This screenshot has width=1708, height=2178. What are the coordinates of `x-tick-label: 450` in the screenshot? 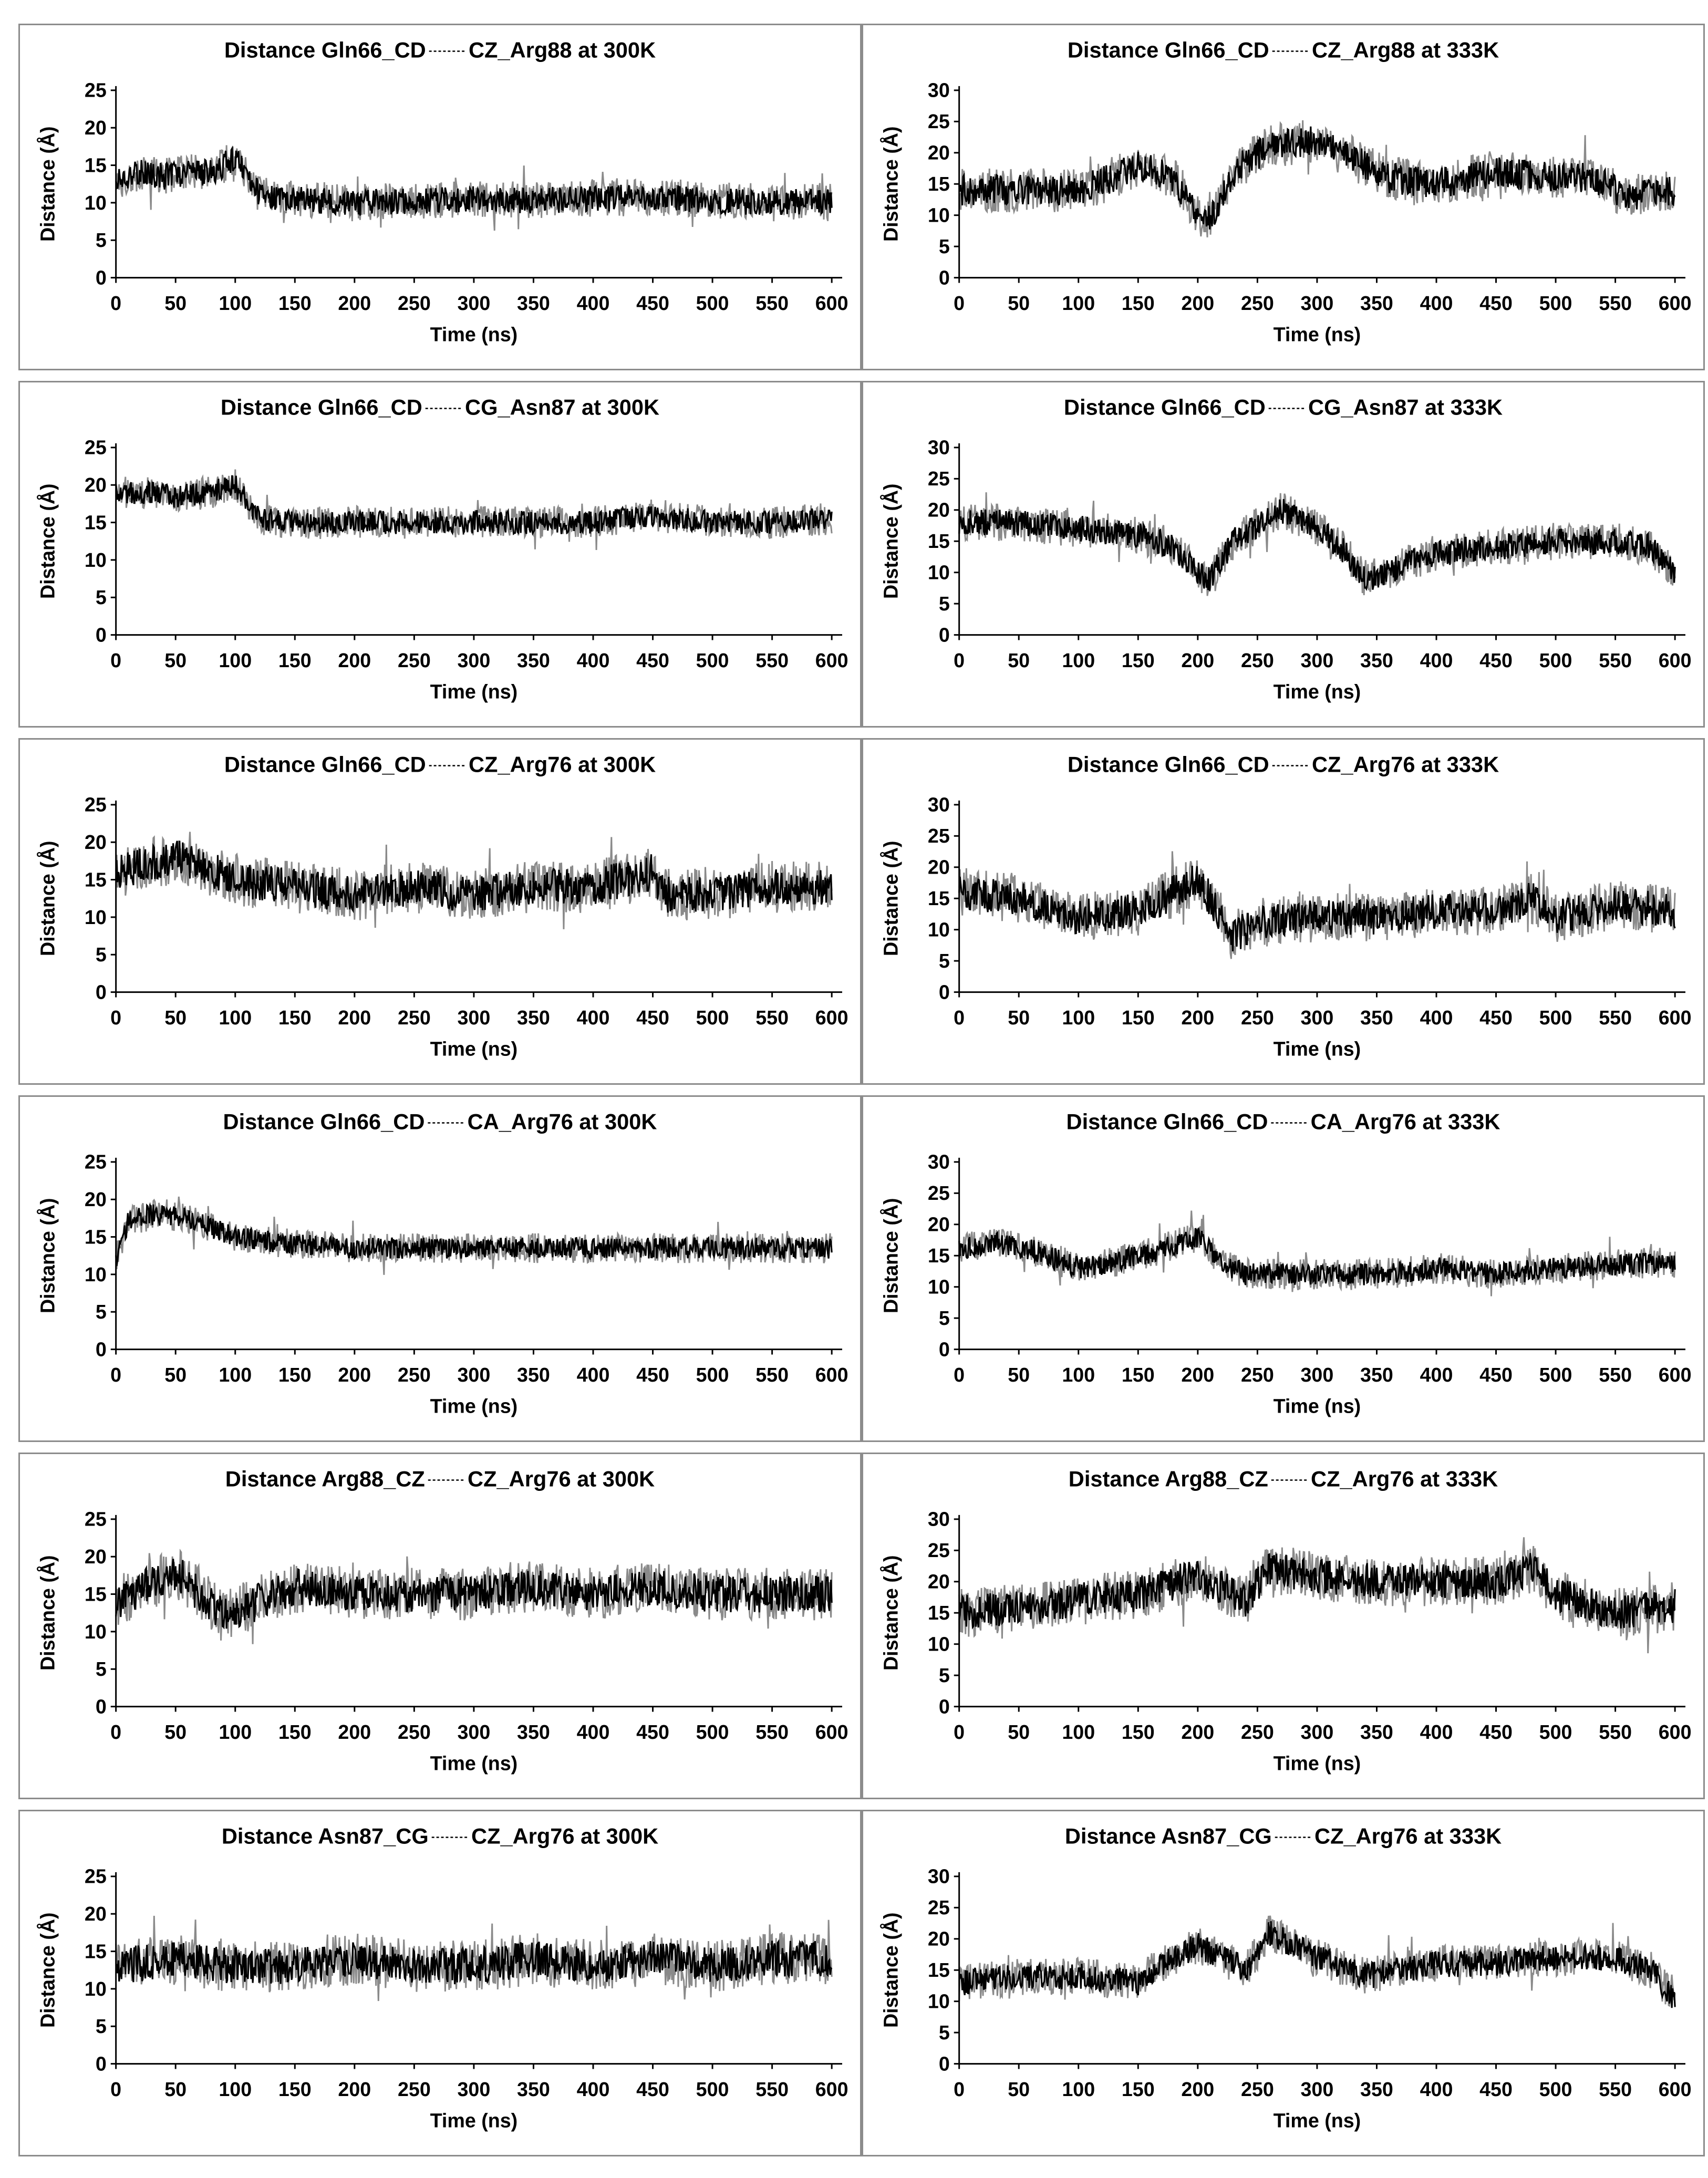 It's located at (1496, 303).